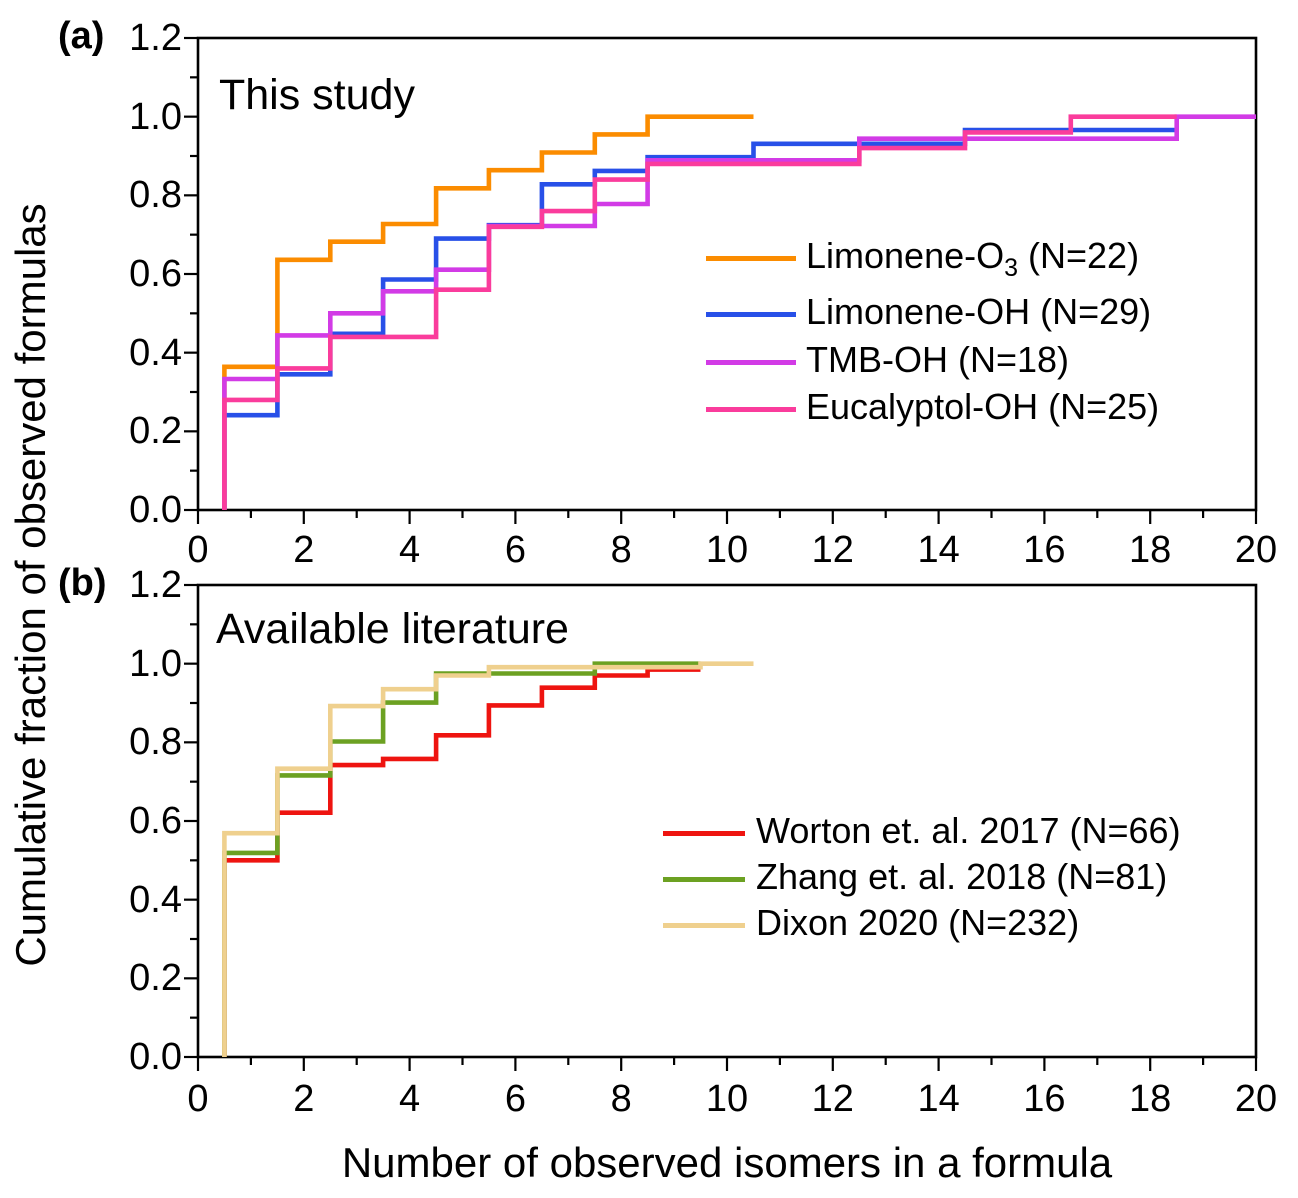 This screenshot has width=1298, height=1198. What do you see at coordinates (938, 550) in the screenshot?
I see `panel-a-x-tick-label: 14` at bounding box center [938, 550].